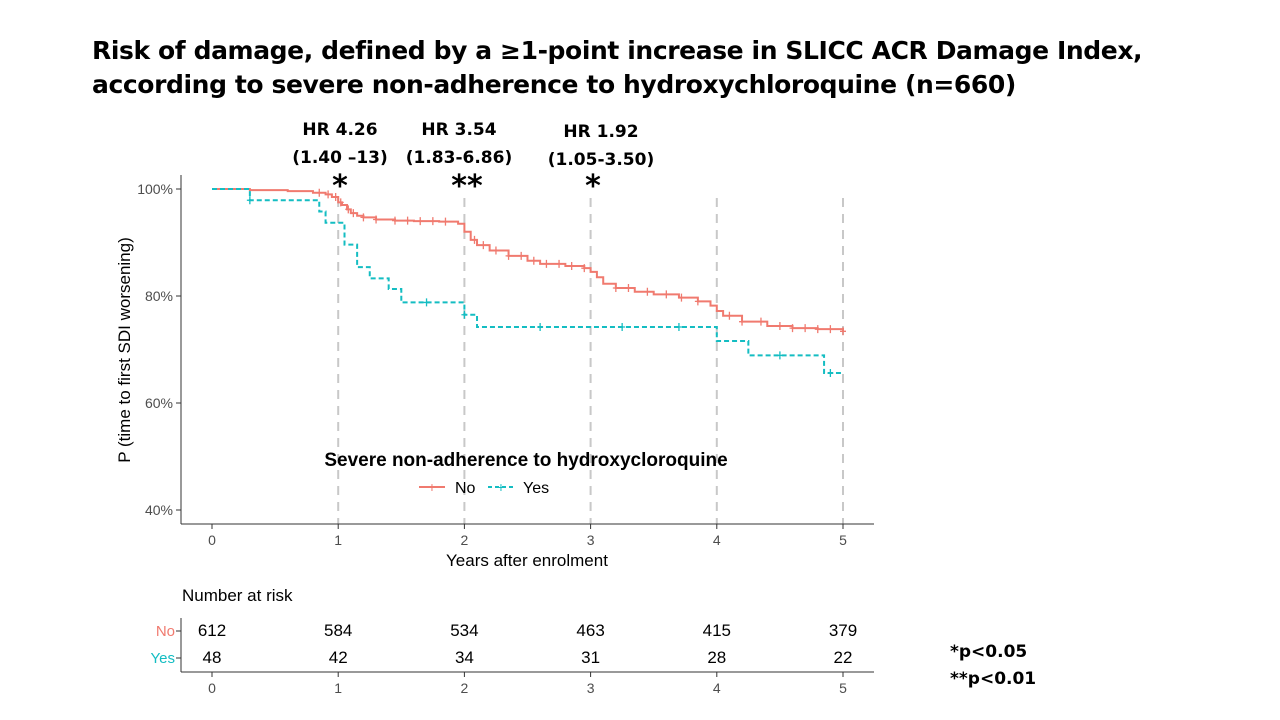 This screenshot has height=720, width=1280. I want to click on risk-x-tick-label: 3, so click(591, 688).